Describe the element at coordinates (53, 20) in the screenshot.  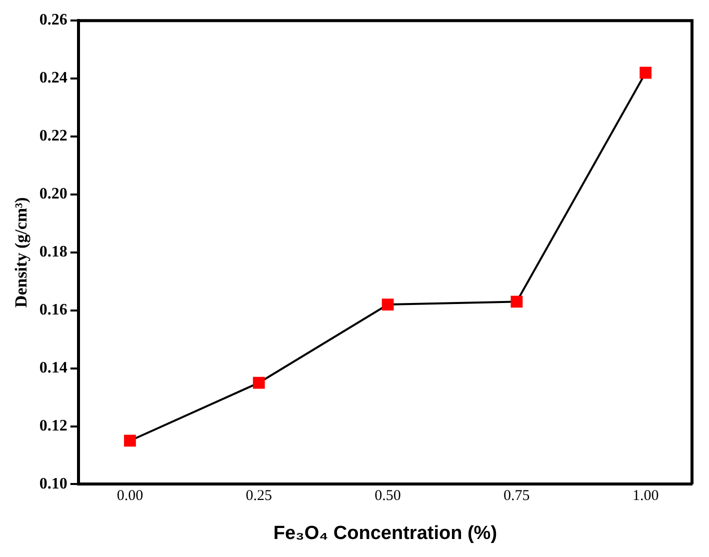
I see `y-tick-label: 0.26` at that location.